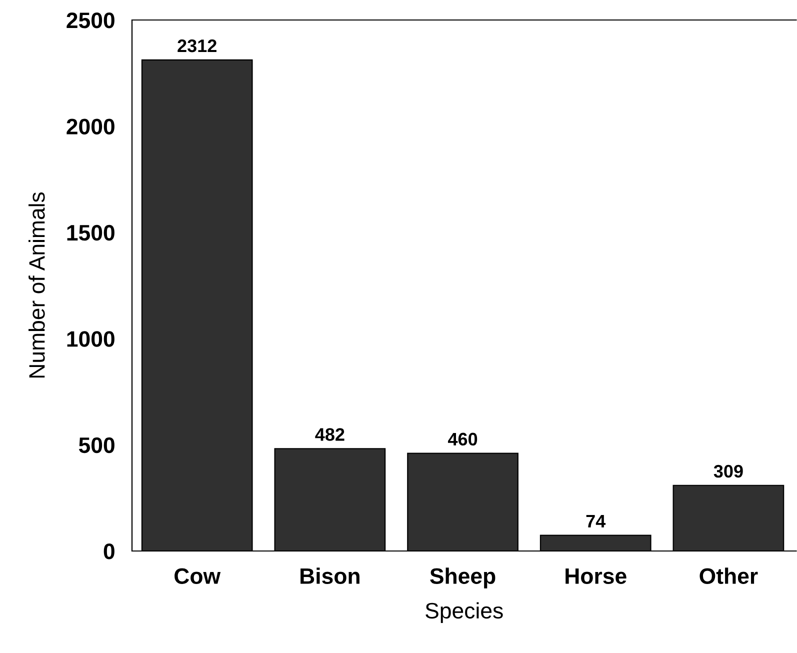 Image resolution: width=797 pixels, height=653 pixels. Describe the element at coordinates (90, 126) in the screenshot. I see `y-tick-label: 2000` at that location.